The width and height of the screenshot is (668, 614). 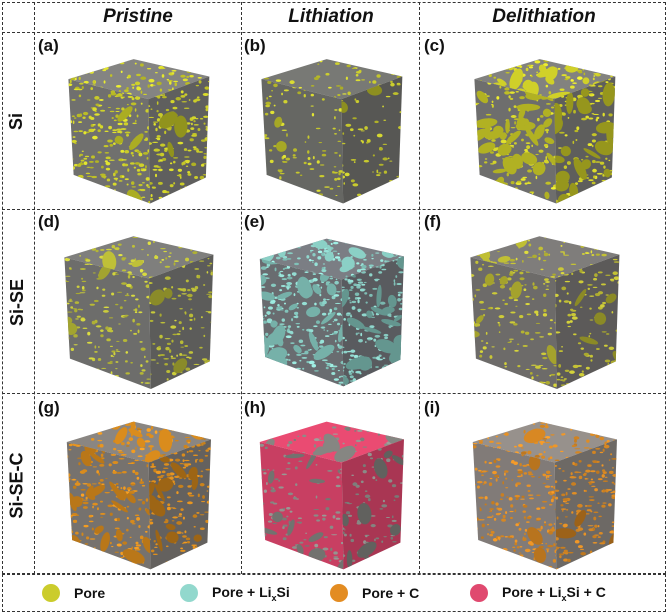 What do you see at coordinates (331, 16) in the screenshot?
I see `column-header-lithiation: Lithiation` at bounding box center [331, 16].